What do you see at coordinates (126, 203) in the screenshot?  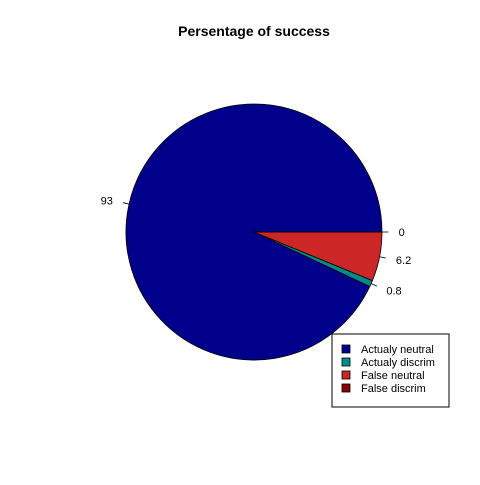 I see `slice-label-tick-actualy-neutral` at bounding box center [126, 203].